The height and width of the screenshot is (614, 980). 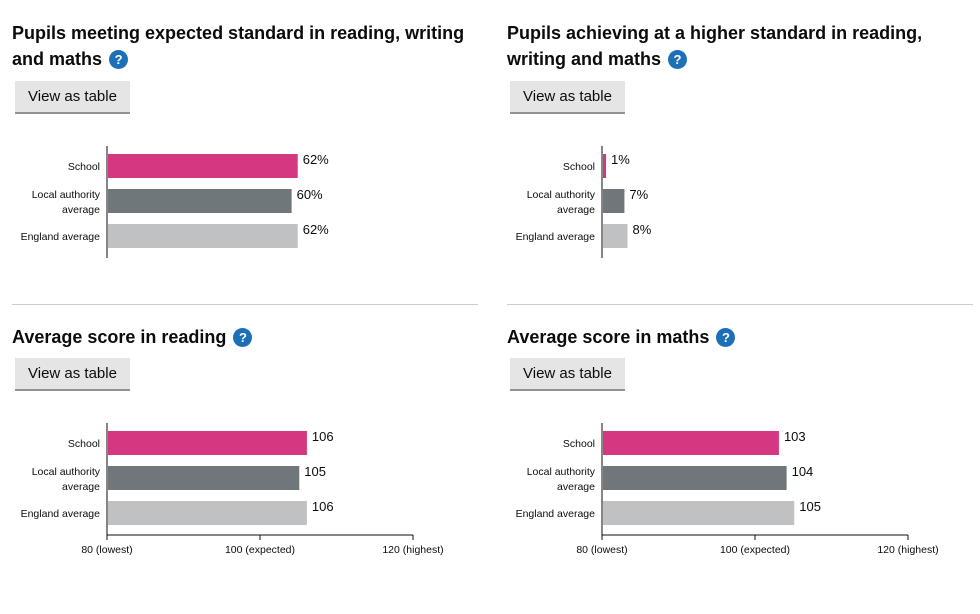 I want to click on data-label: 8%, so click(x=641, y=229).